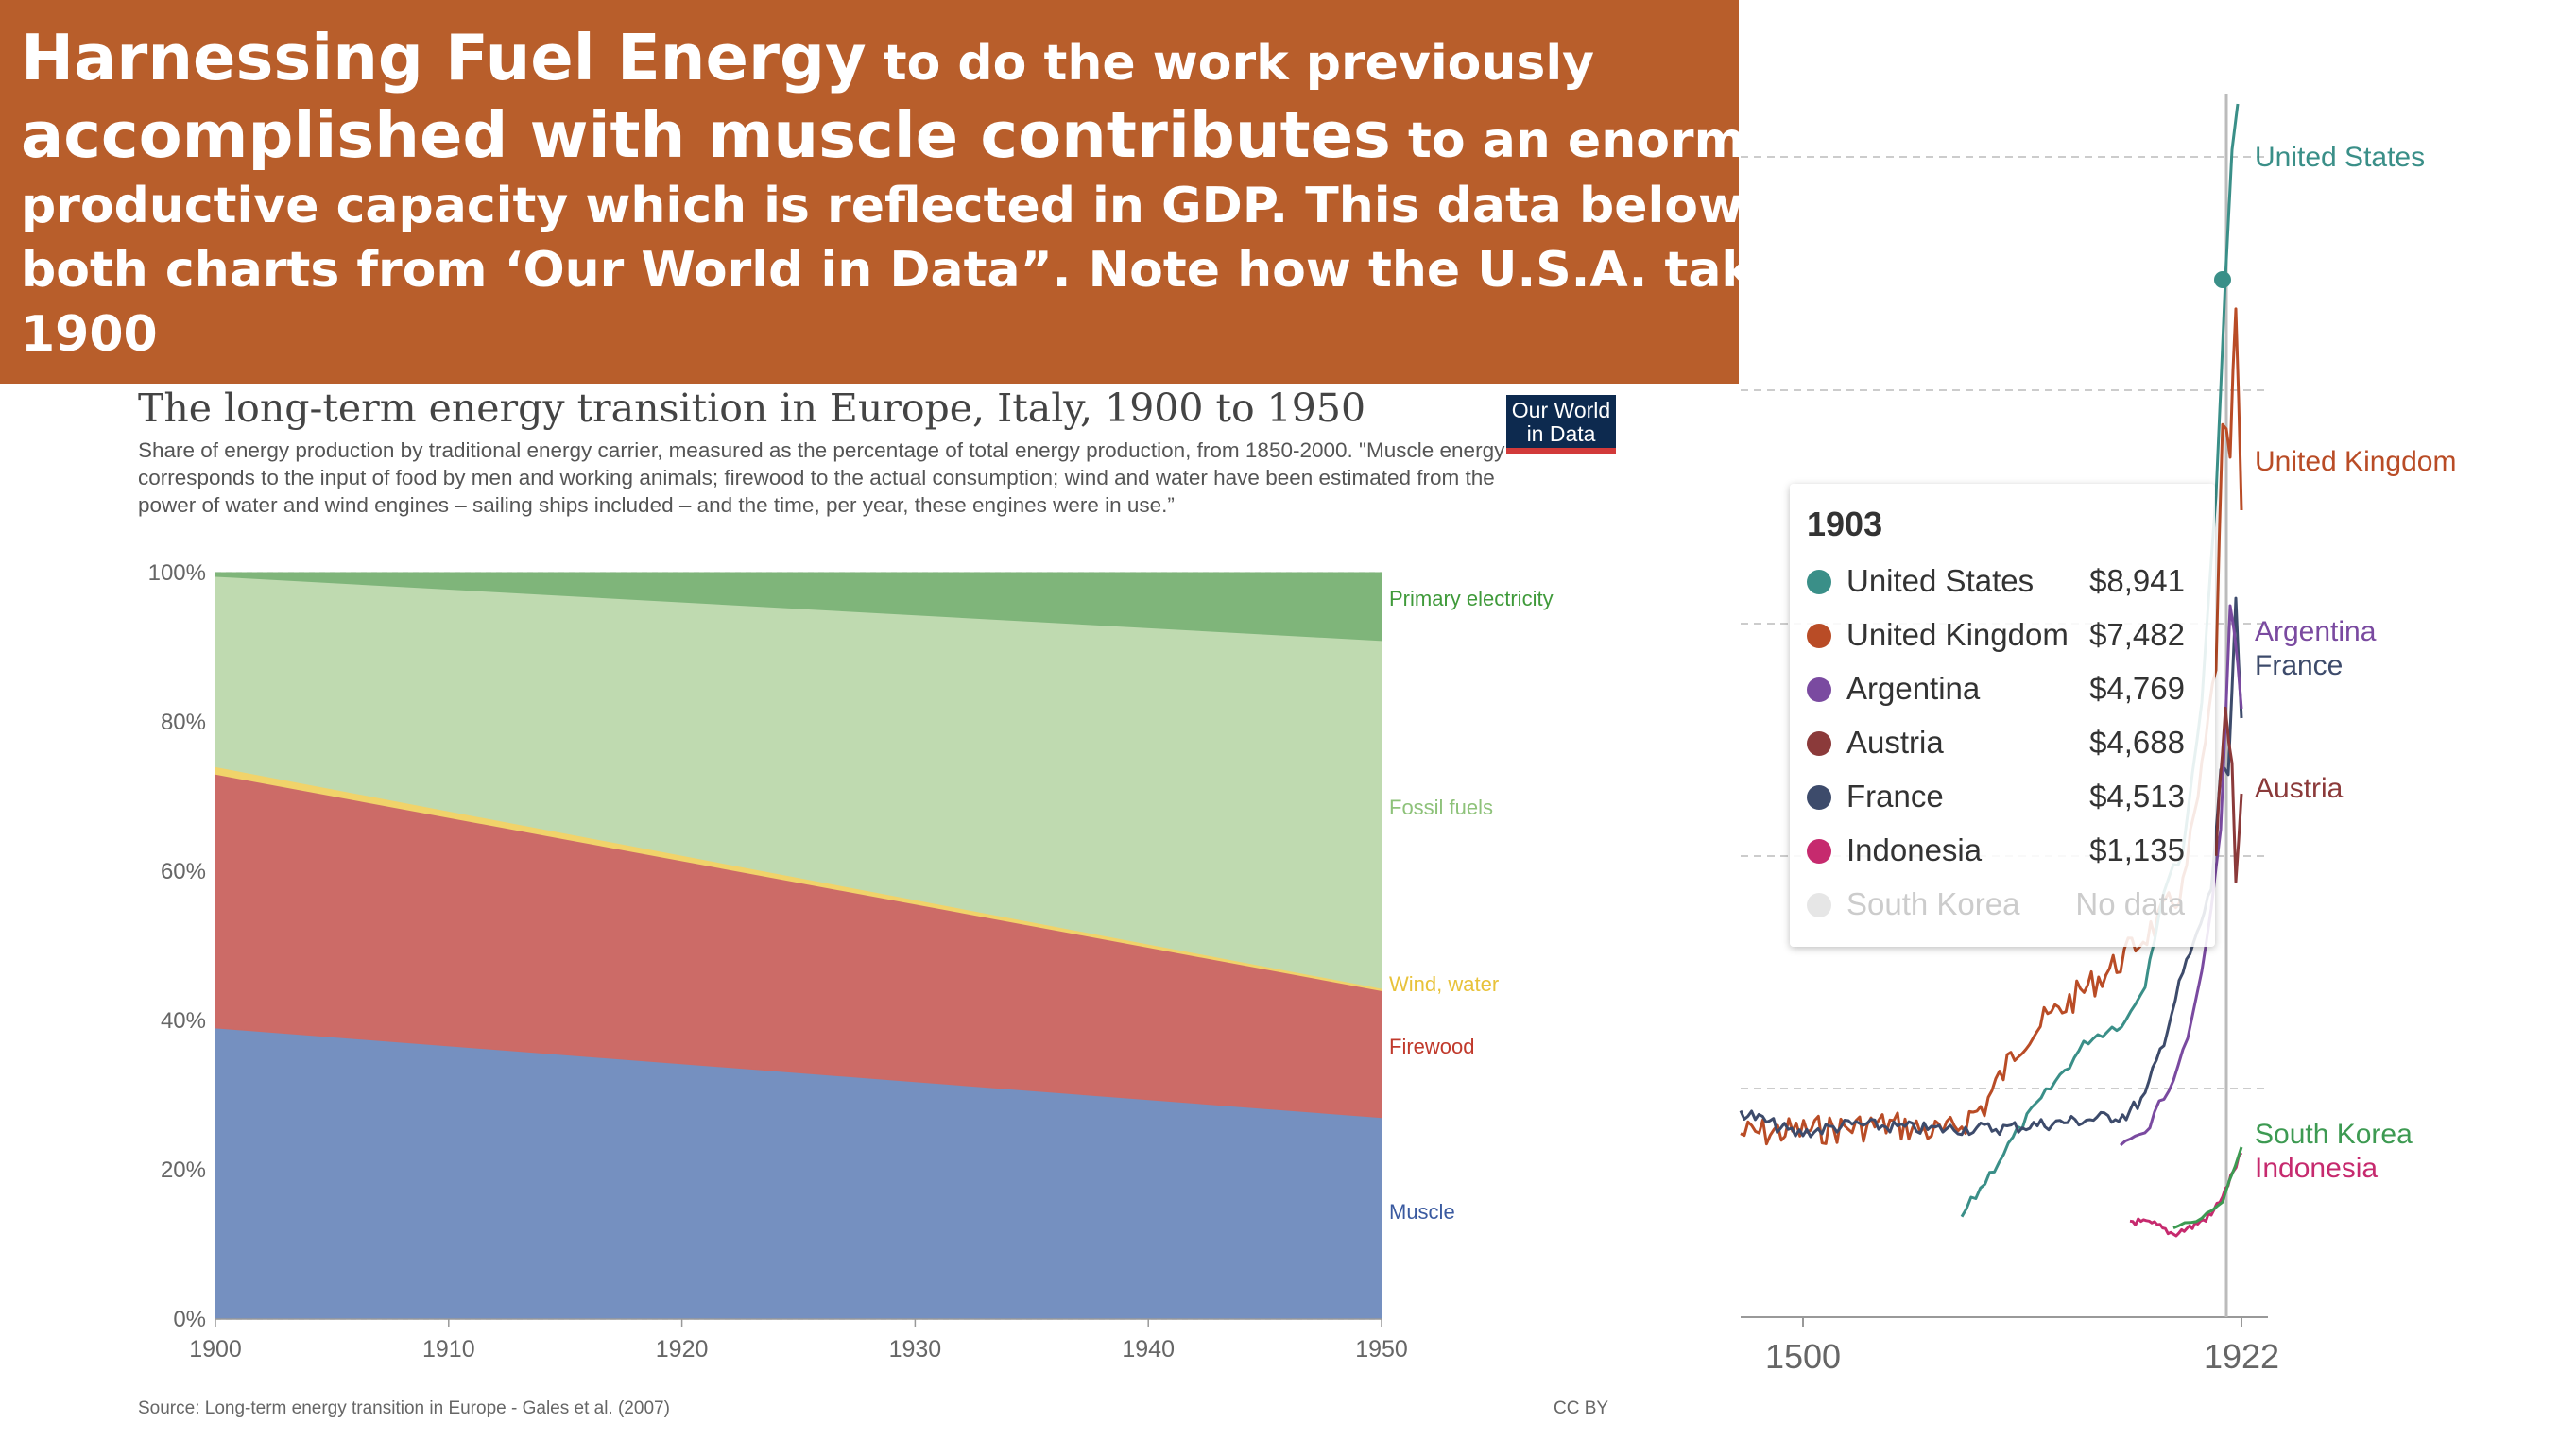 This screenshot has width=2576, height=1440. Describe the element at coordinates (2137, 742) in the screenshot. I see `tooltip-value: $4,688` at that location.